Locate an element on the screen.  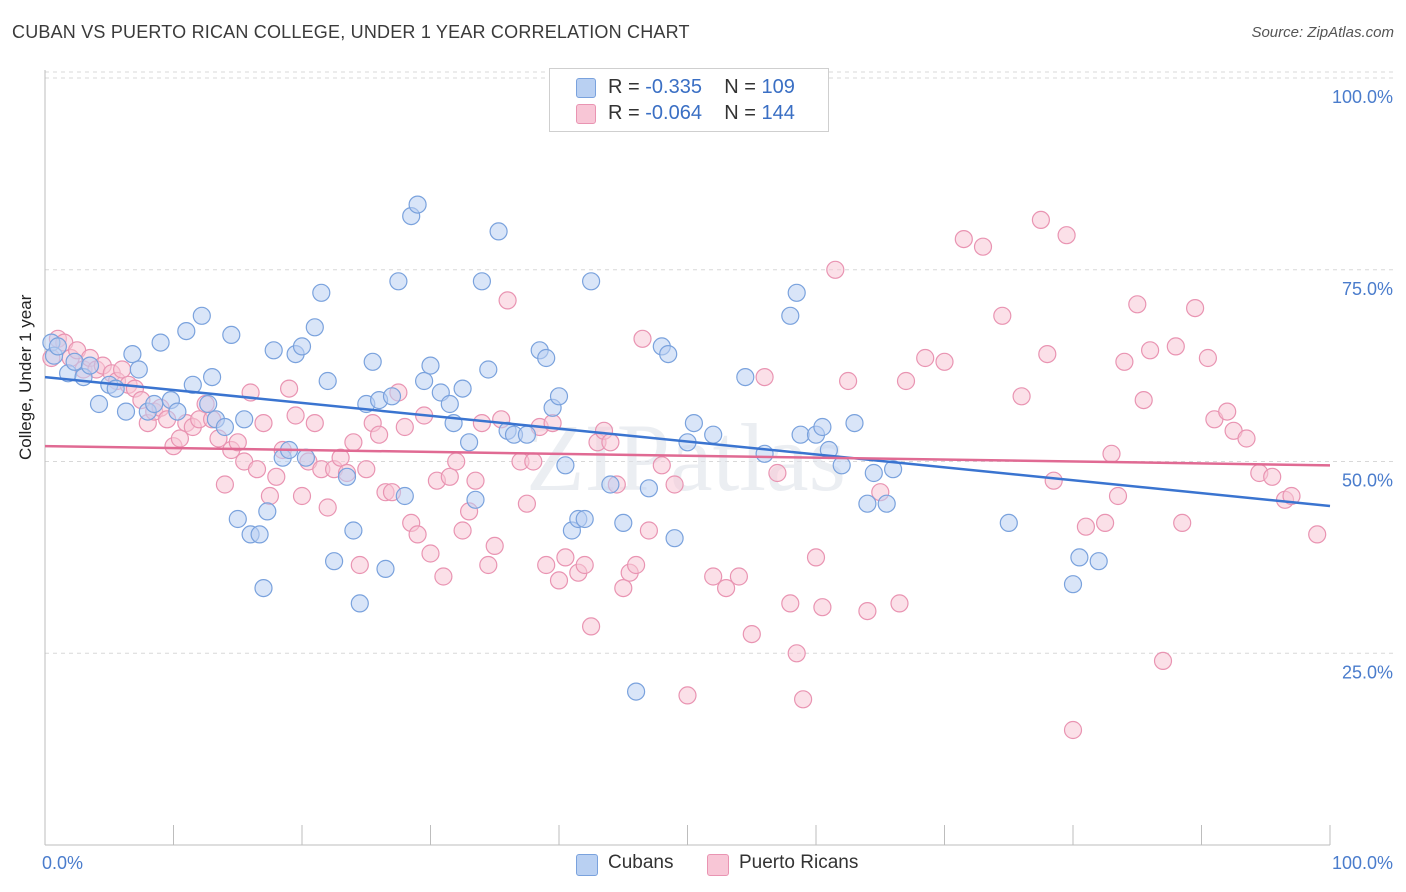
stats-legend: R = -0.335 N = 109 R = -0.064 N = 144 is located at coordinates (689, 100).